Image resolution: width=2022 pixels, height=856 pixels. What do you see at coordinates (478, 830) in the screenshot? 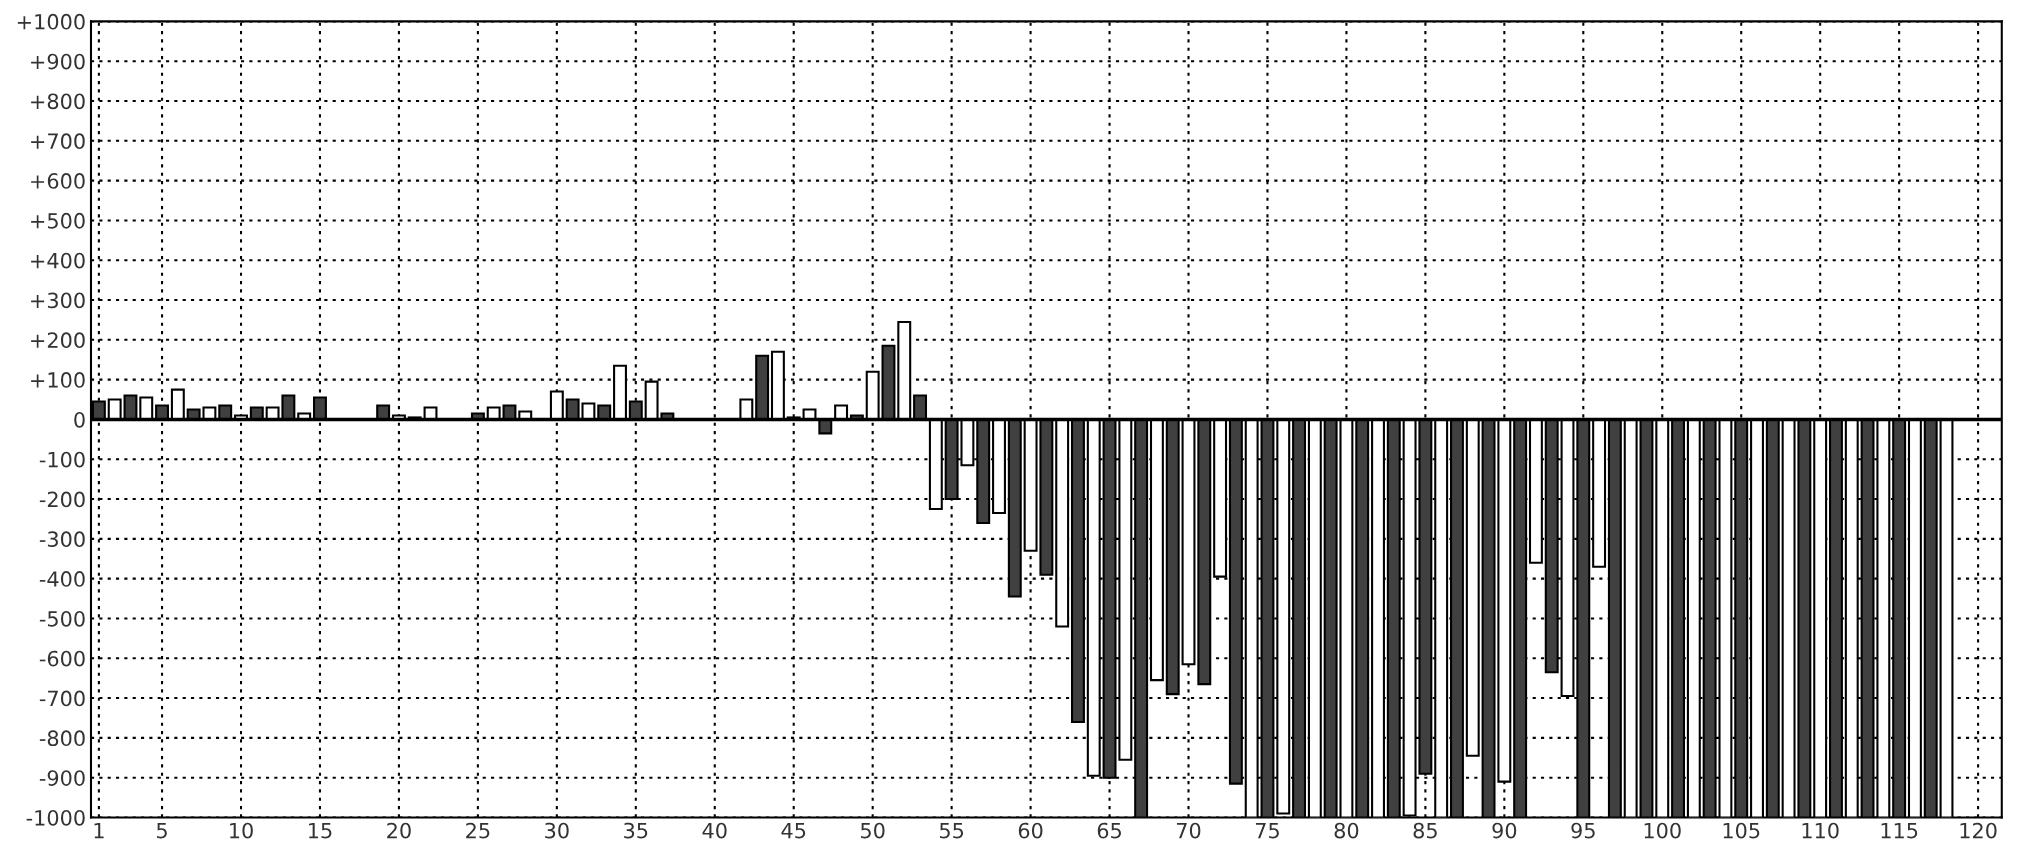
I see `x-tick-label: 25` at bounding box center [478, 830].